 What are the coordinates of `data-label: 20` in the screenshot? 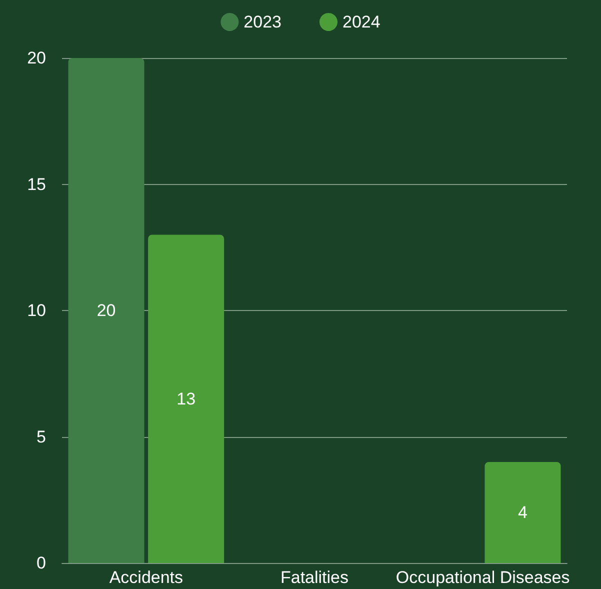 It's located at (106, 310).